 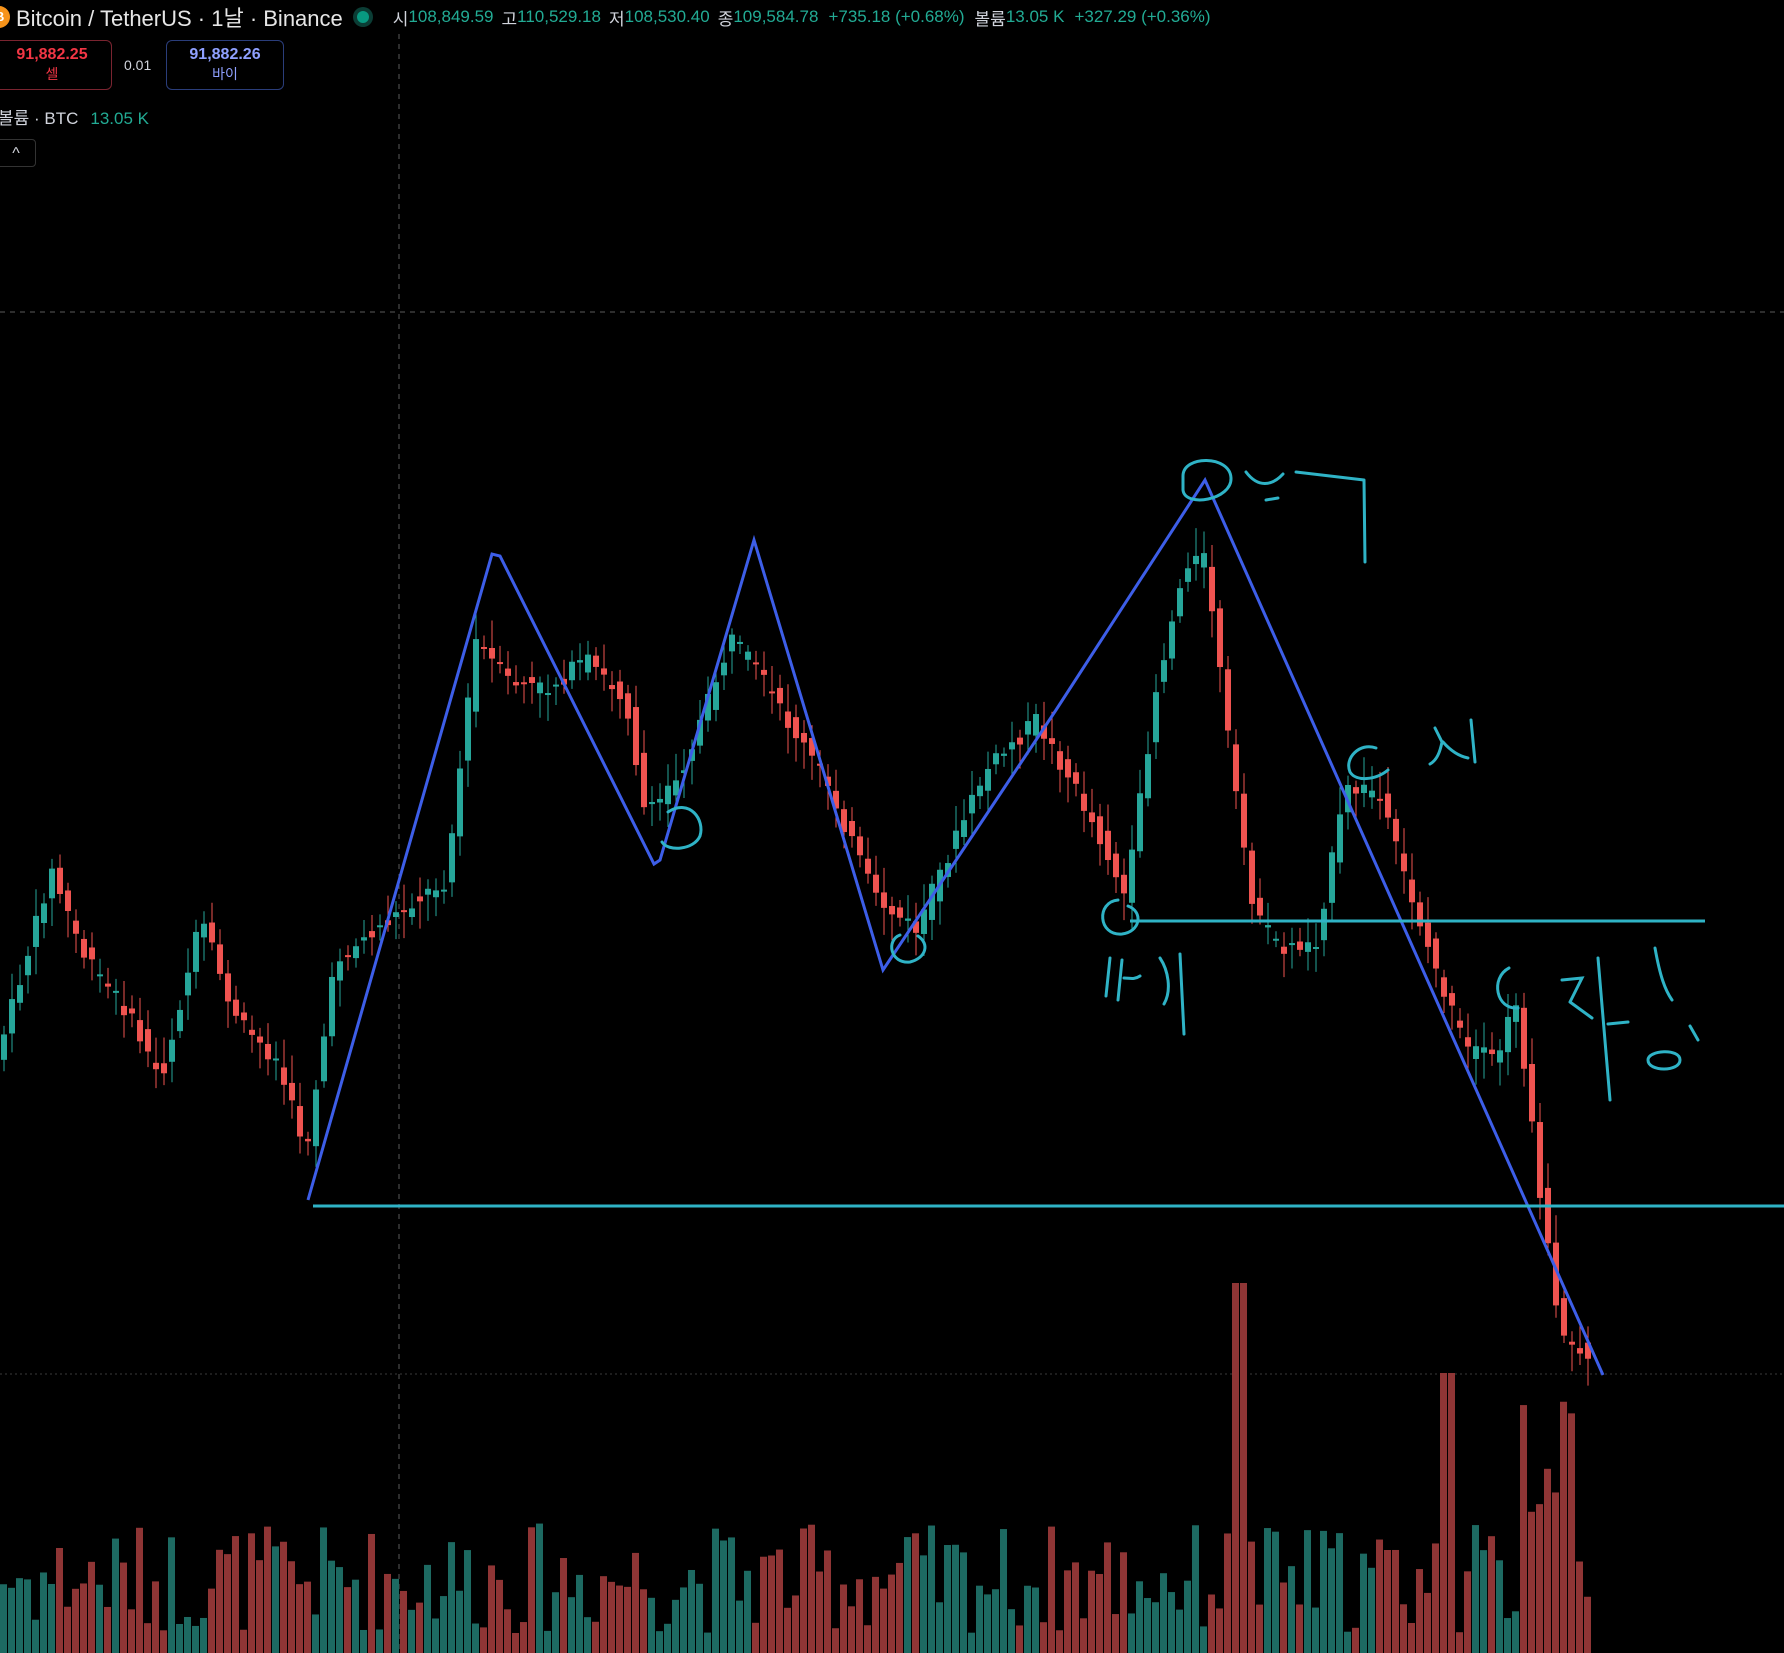 What do you see at coordinates (1142, 16) in the screenshot?
I see `volume-change: +327.29 (+0.36%)` at bounding box center [1142, 16].